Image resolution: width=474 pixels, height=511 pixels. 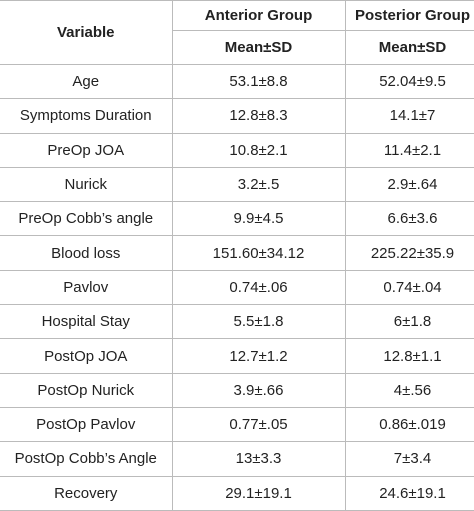 What do you see at coordinates (86, 322) in the screenshot?
I see `row-label: Hospital Stay` at bounding box center [86, 322].